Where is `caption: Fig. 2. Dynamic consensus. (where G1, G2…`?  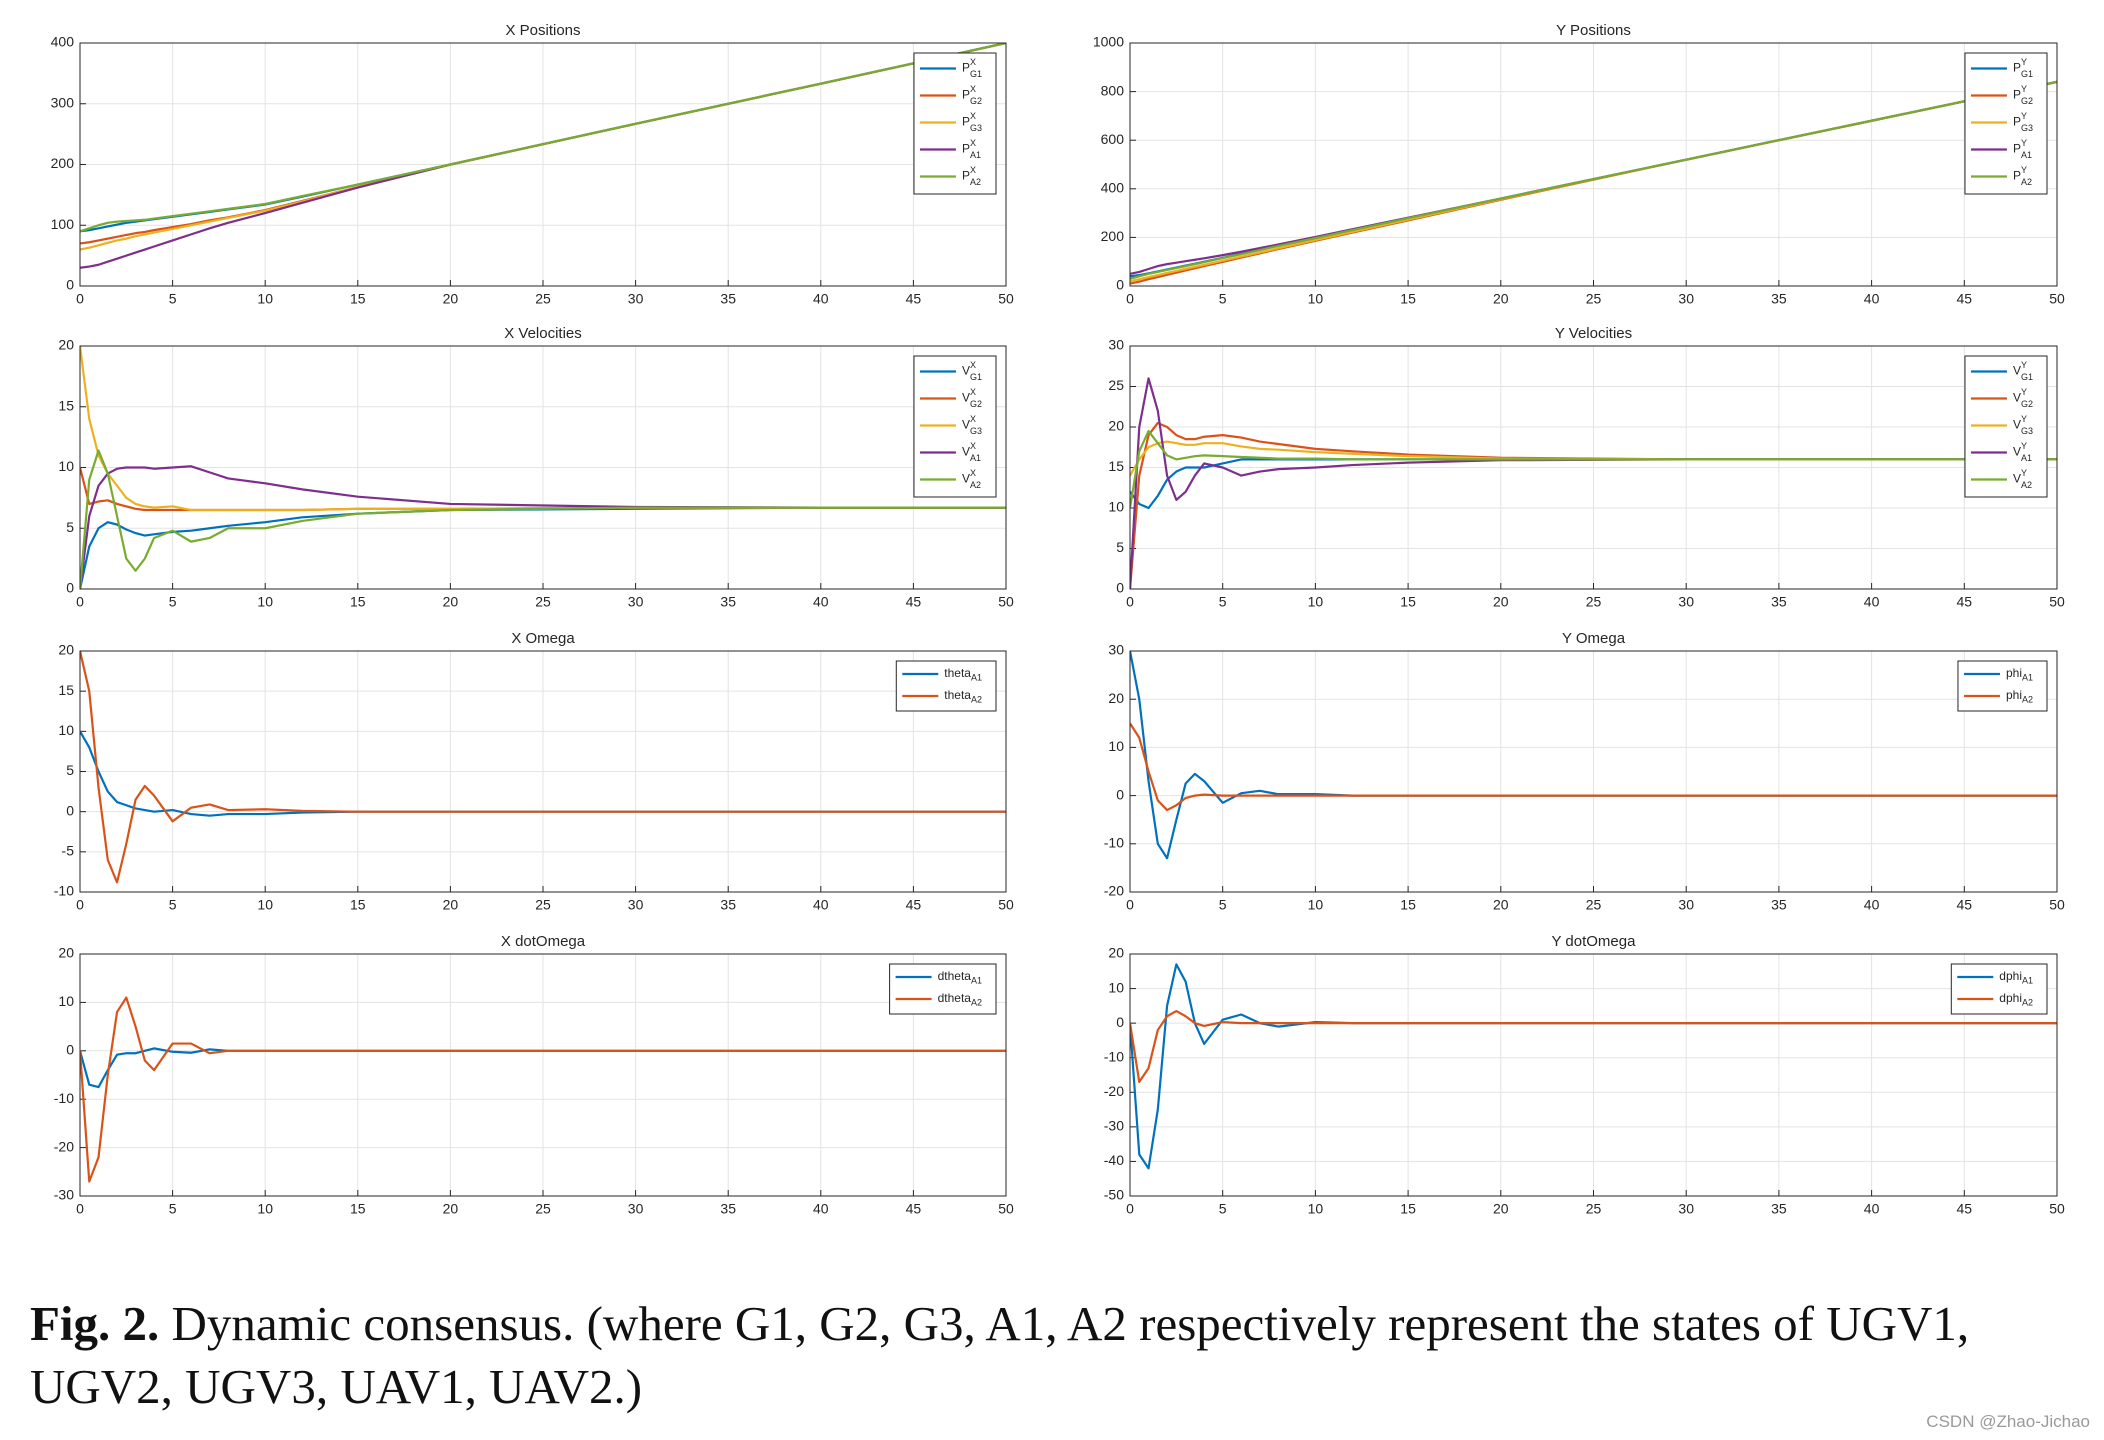 caption: Fig. 2. Dynamic consensus. (where G1, G2… is located at coordinates (1060, 1355).